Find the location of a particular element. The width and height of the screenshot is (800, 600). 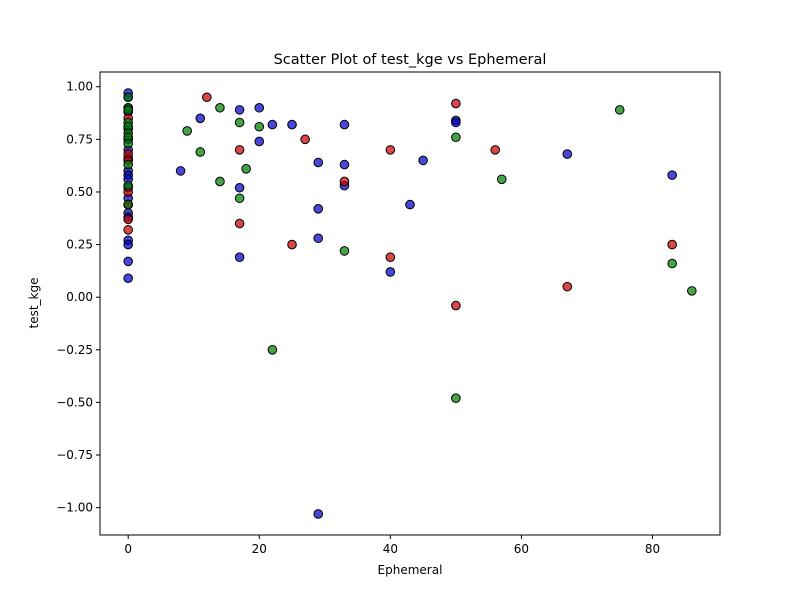

y-tick-label: 0.50 is located at coordinates (79, 192).